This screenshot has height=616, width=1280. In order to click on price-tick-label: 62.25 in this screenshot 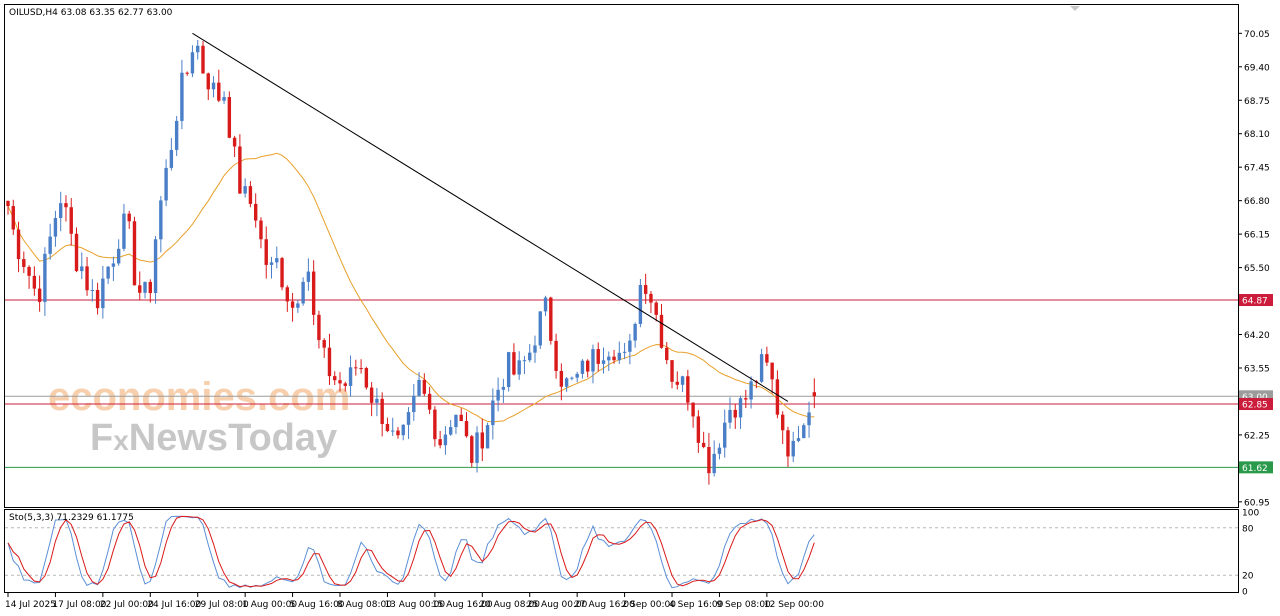, I will do `click(1257, 436)`.